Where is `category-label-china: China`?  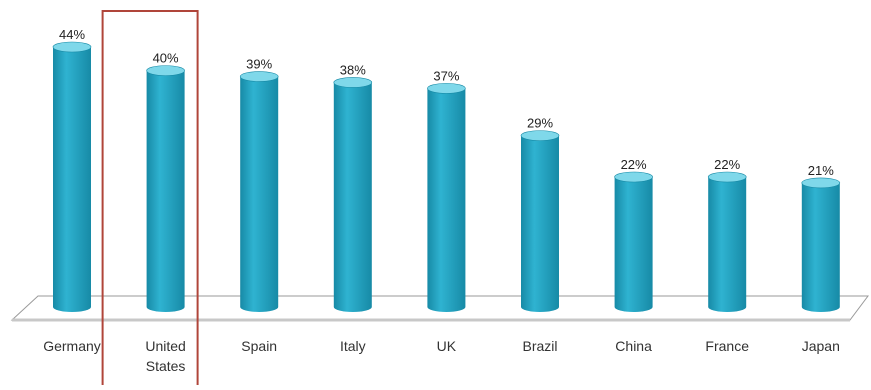
category-label-china: China is located at coordinates (633, 346).